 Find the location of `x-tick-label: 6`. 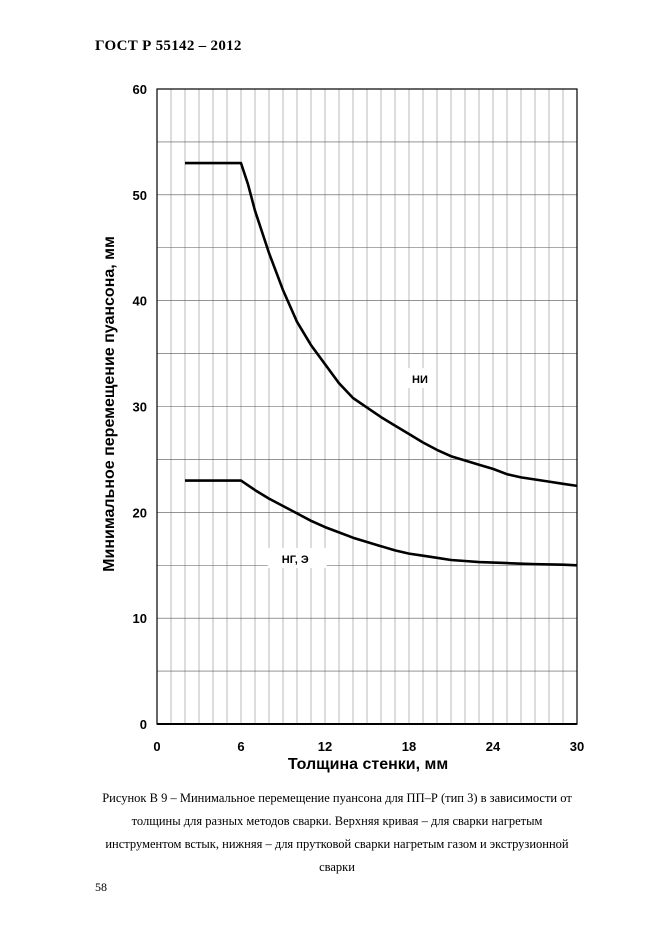

x-tick-label: 6 is located at coordinates (240, 746).